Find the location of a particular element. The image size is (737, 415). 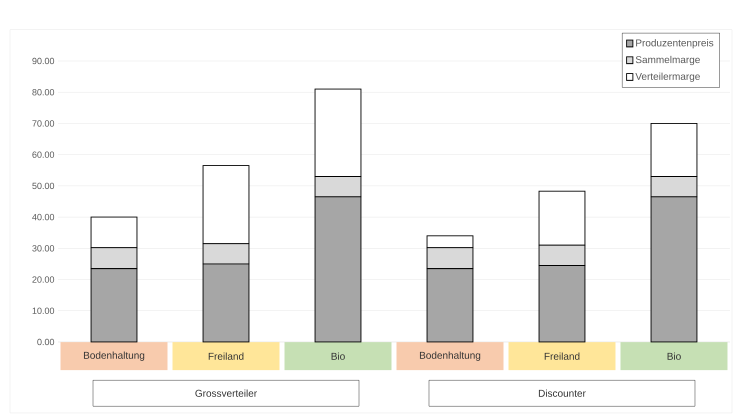

y-tick-label: 30.00 is located at coordinates (43, 248).